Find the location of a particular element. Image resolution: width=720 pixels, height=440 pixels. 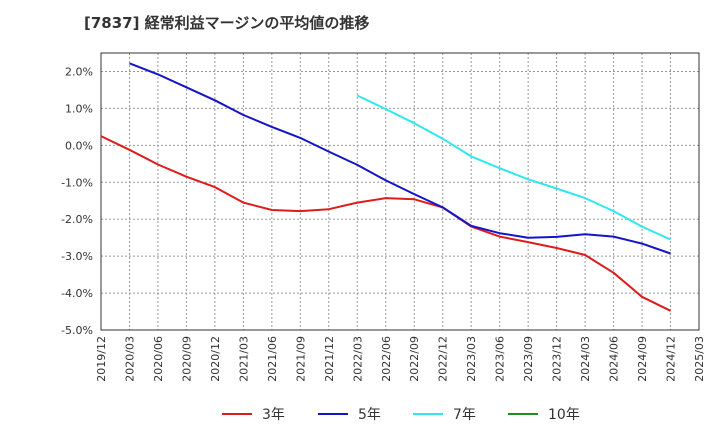

x-tick-label: 2020/12 is located at coordinates (215, 359).